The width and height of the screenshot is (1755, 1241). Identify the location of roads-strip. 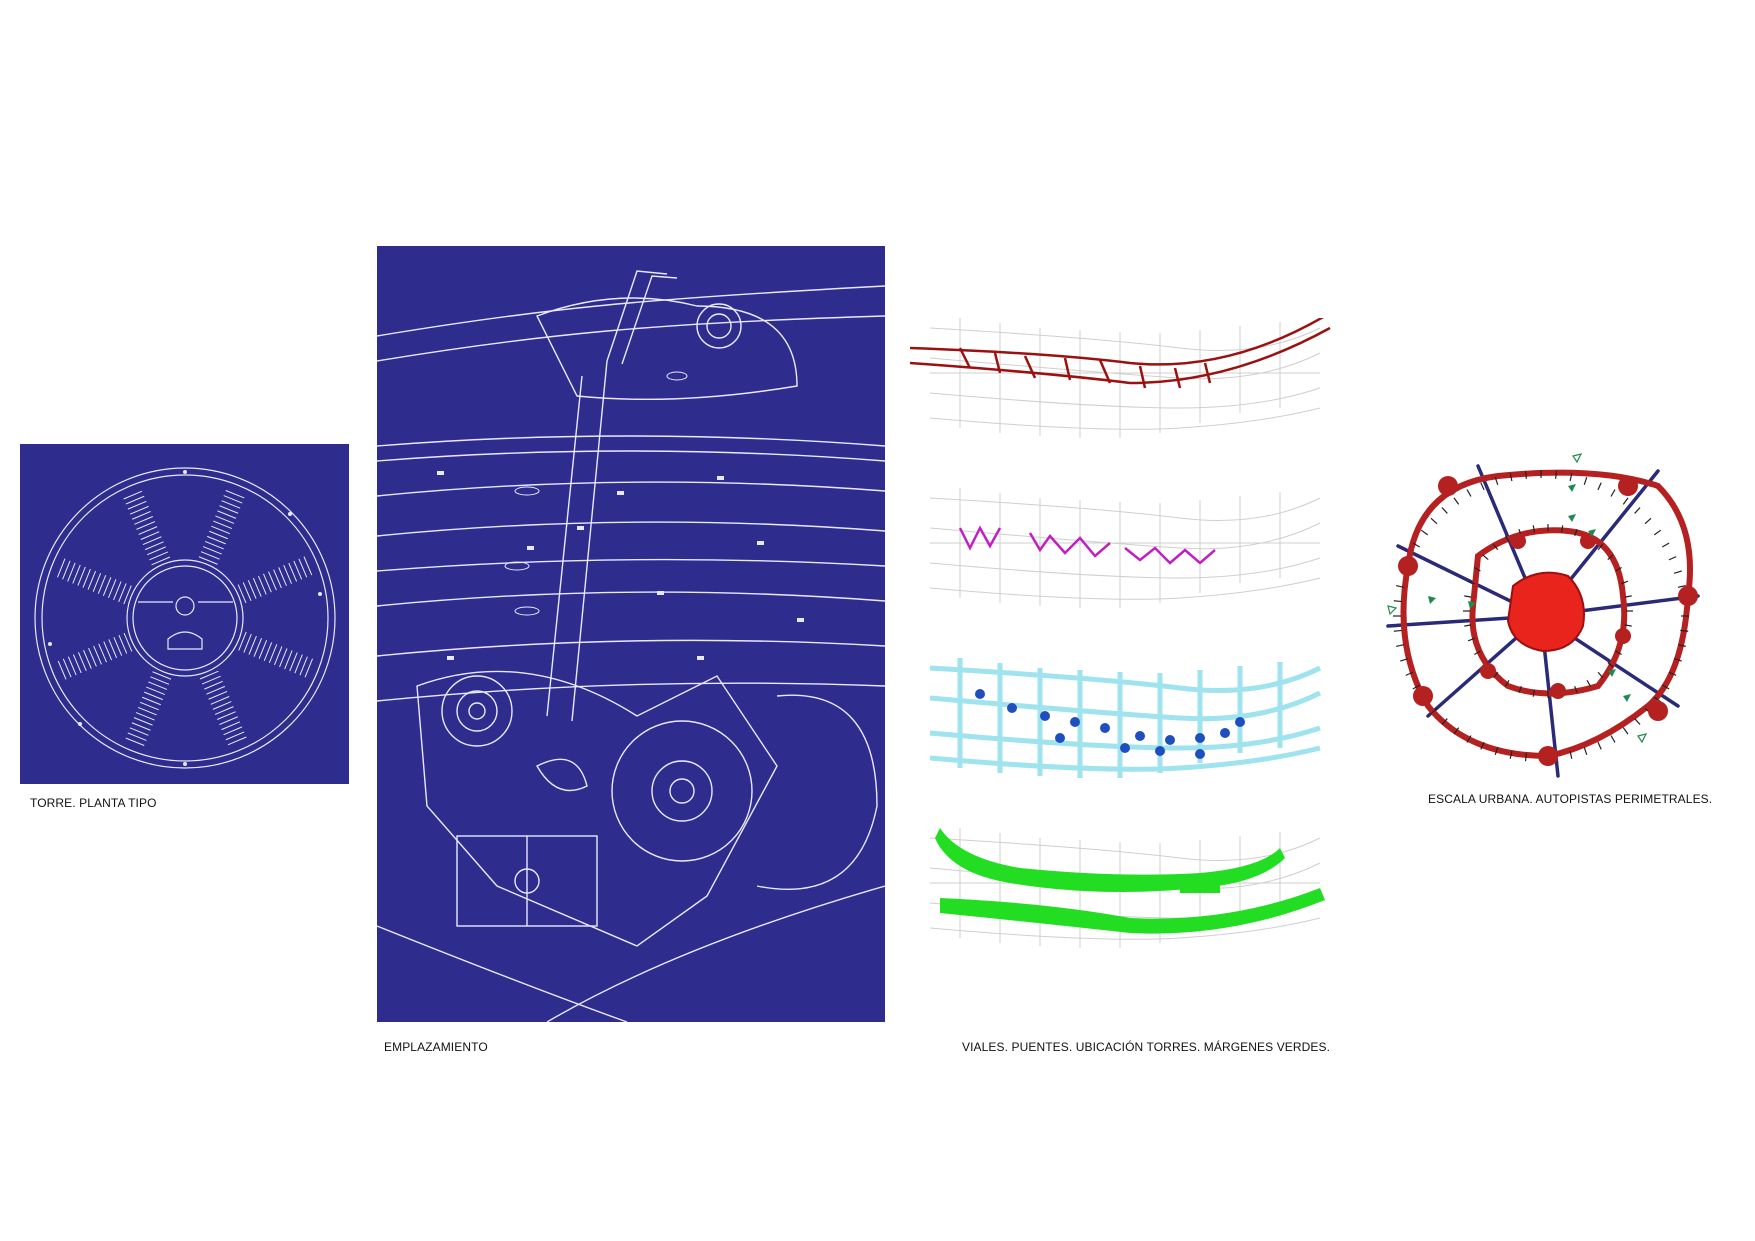
(1120, 378).